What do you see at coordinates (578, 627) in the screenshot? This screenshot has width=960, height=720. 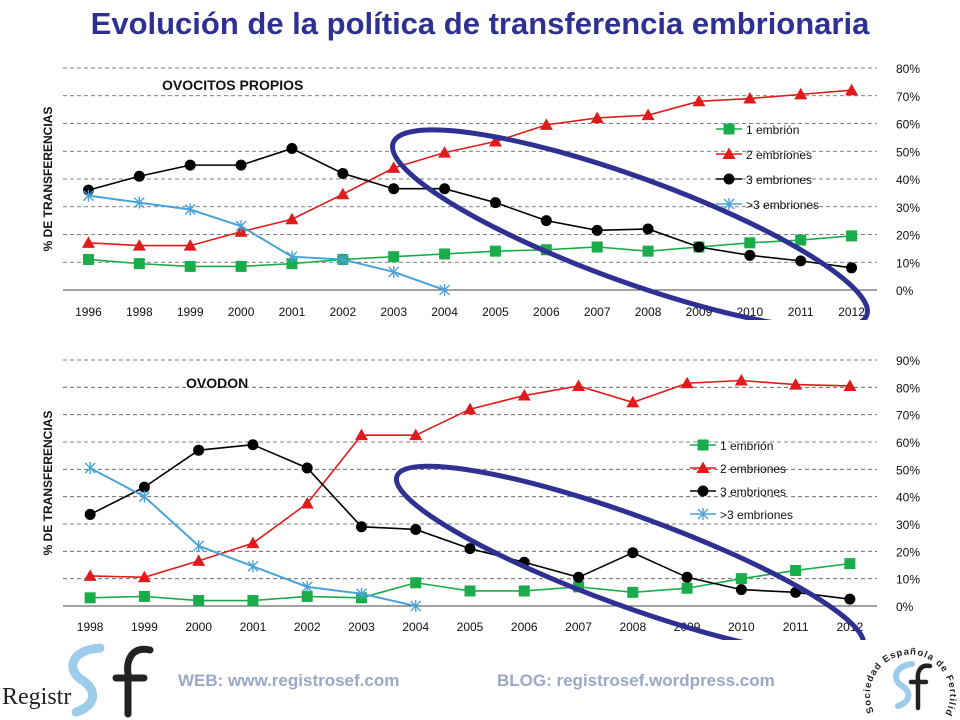 I see `x-tick-label: 2007` at bounding box center [578, 627].